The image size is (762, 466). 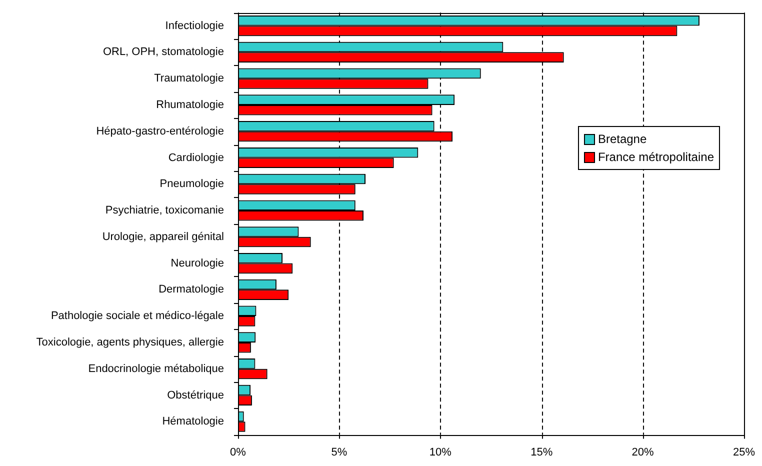 What do you see at coordinates (193, 422) in the screenshot?
I see `y-tick-label: Hématologie` at bounding box center [193, 422].